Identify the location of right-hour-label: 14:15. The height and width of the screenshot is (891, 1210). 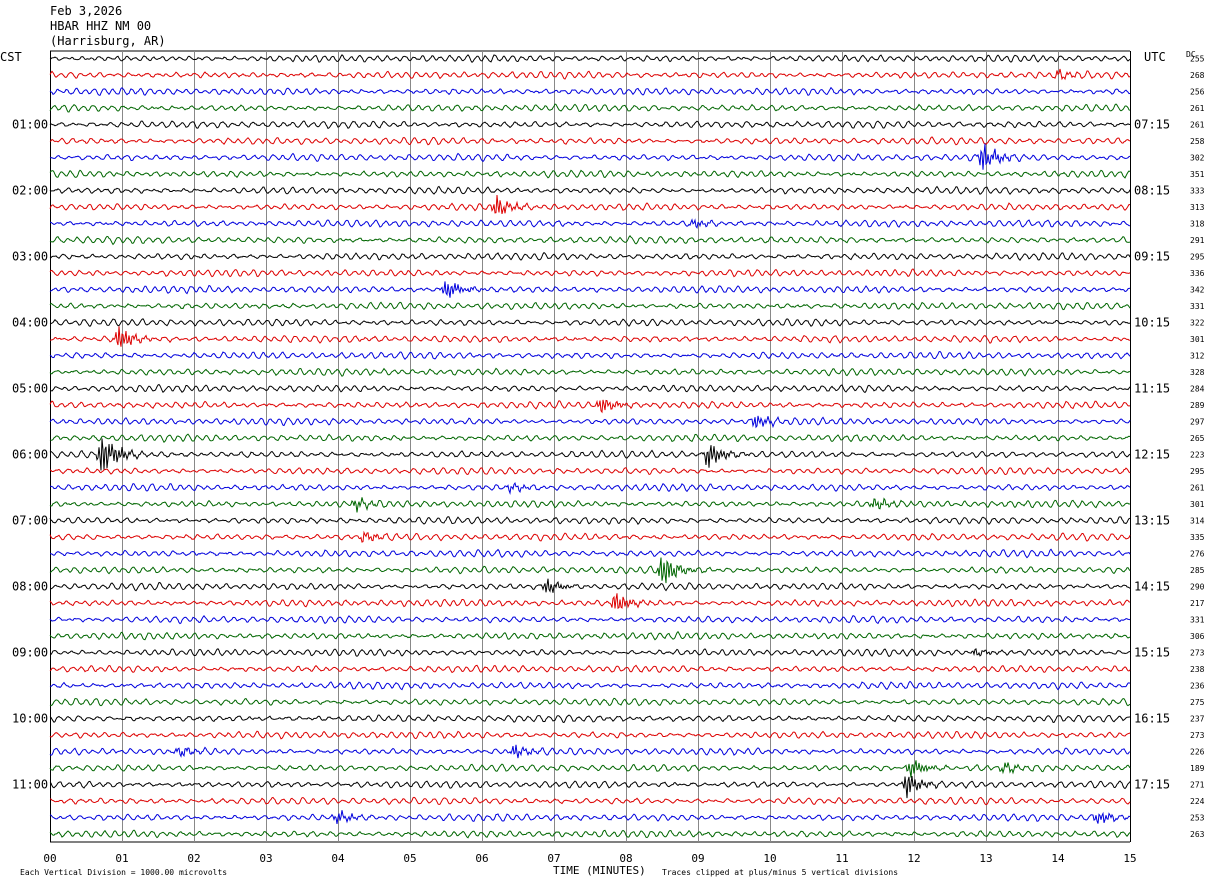
(1152, 587).